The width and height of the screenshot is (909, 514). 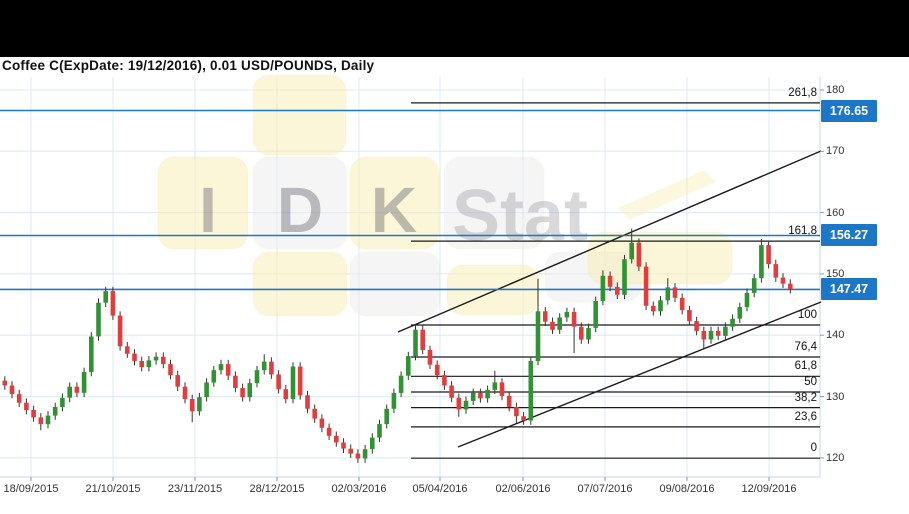 What do you see at coordinates (667, 195) in the screenshot?
I see `watermark-bolt` at bounding box center [667, 195].